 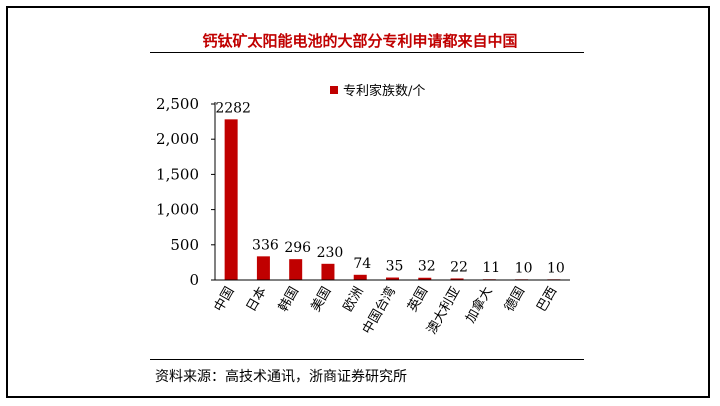 I want to click on data-label: 32, so click(x=427, y=267).